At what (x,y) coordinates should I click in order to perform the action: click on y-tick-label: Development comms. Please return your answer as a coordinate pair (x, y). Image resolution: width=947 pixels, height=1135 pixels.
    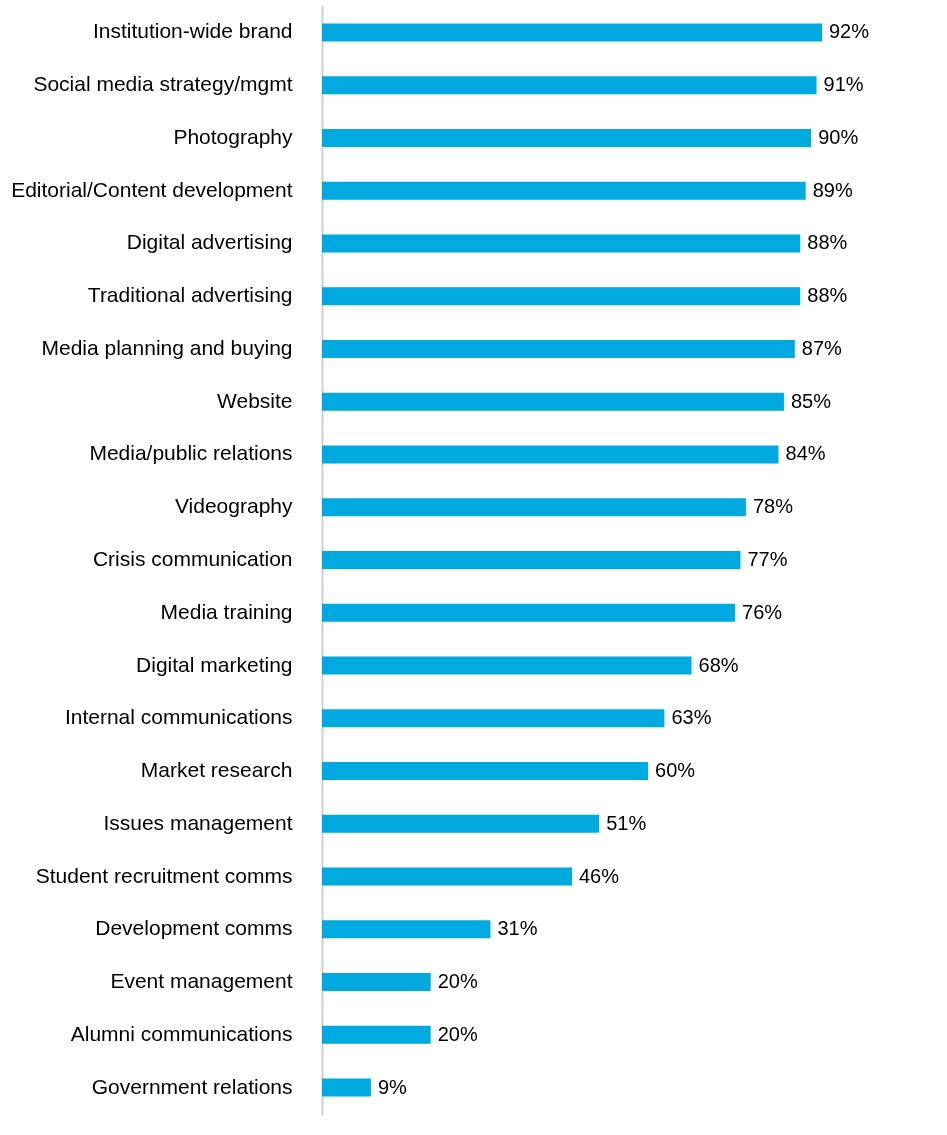
    Looking at the image, I should click on (194, 928).